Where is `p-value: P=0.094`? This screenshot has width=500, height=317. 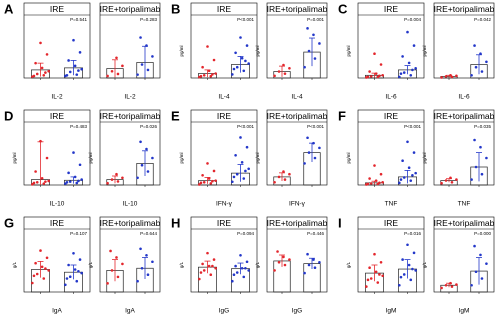 p-value: P=0.094 is located at coordinates (245, 233).